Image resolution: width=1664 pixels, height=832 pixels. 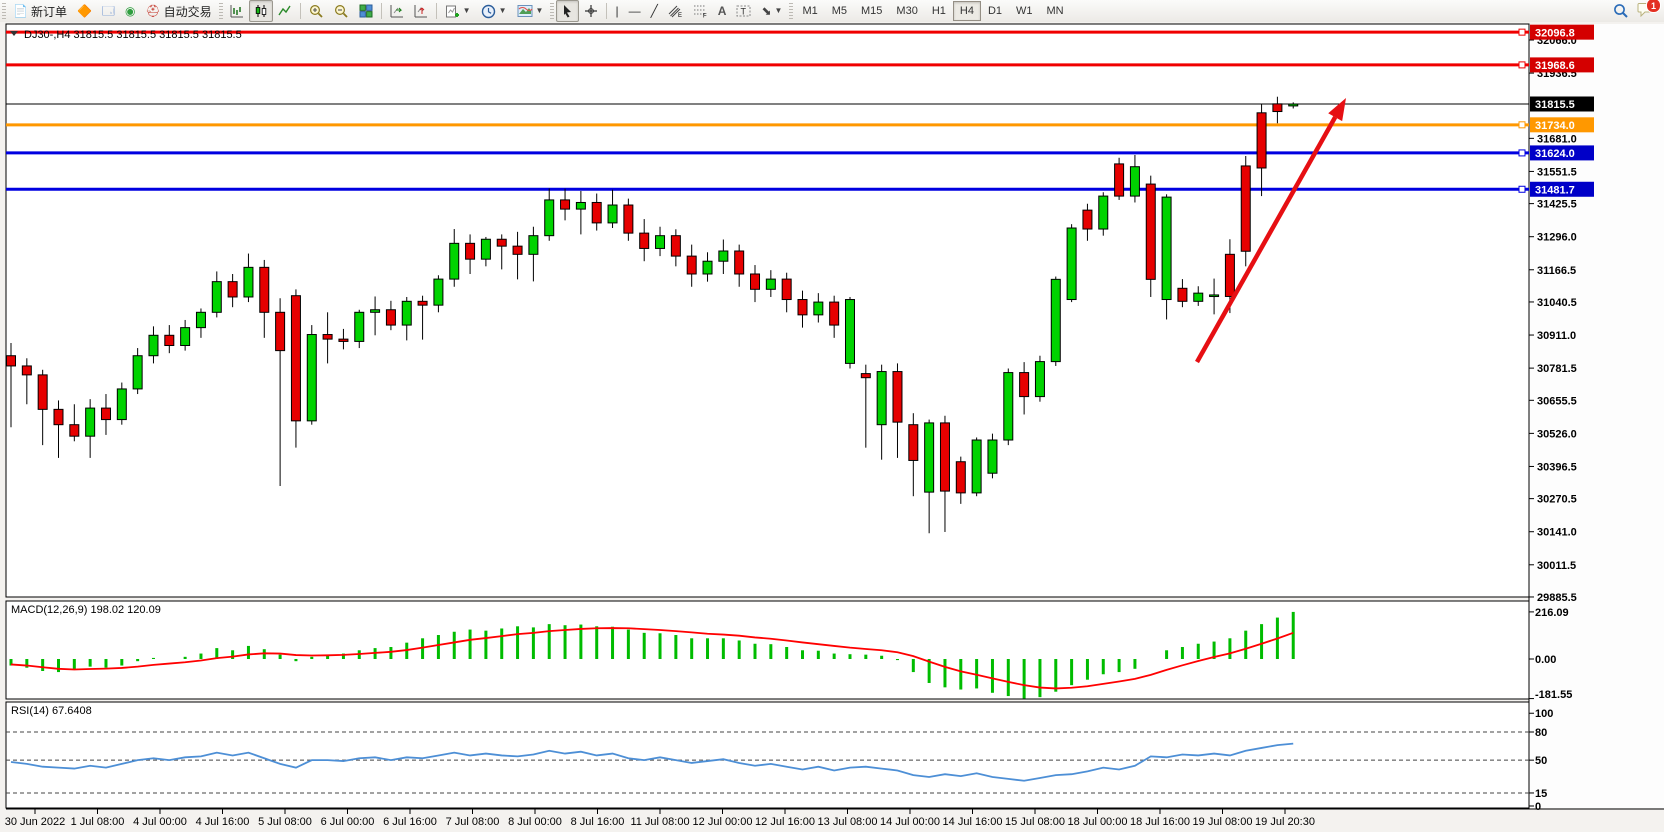 I want to click on time-scale-strip, so click(x=832, y=816).